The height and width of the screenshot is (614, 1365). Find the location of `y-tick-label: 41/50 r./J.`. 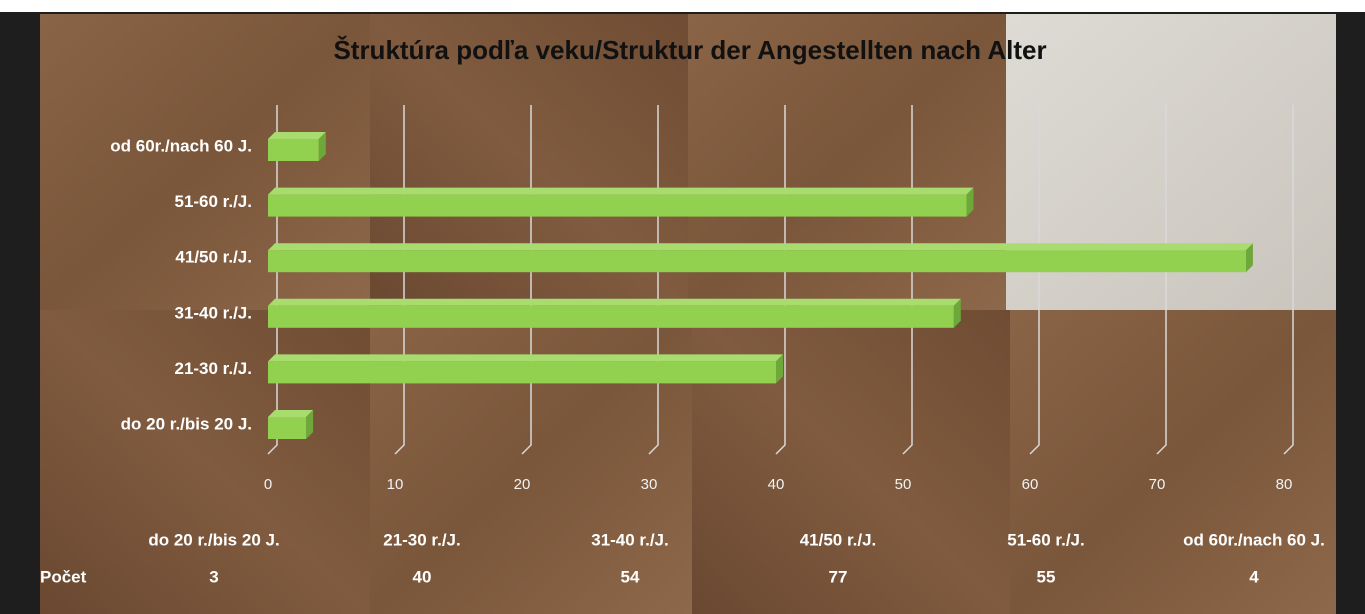

y-tick-label: 41/50 r./J. is located at coordinates (213, 257).